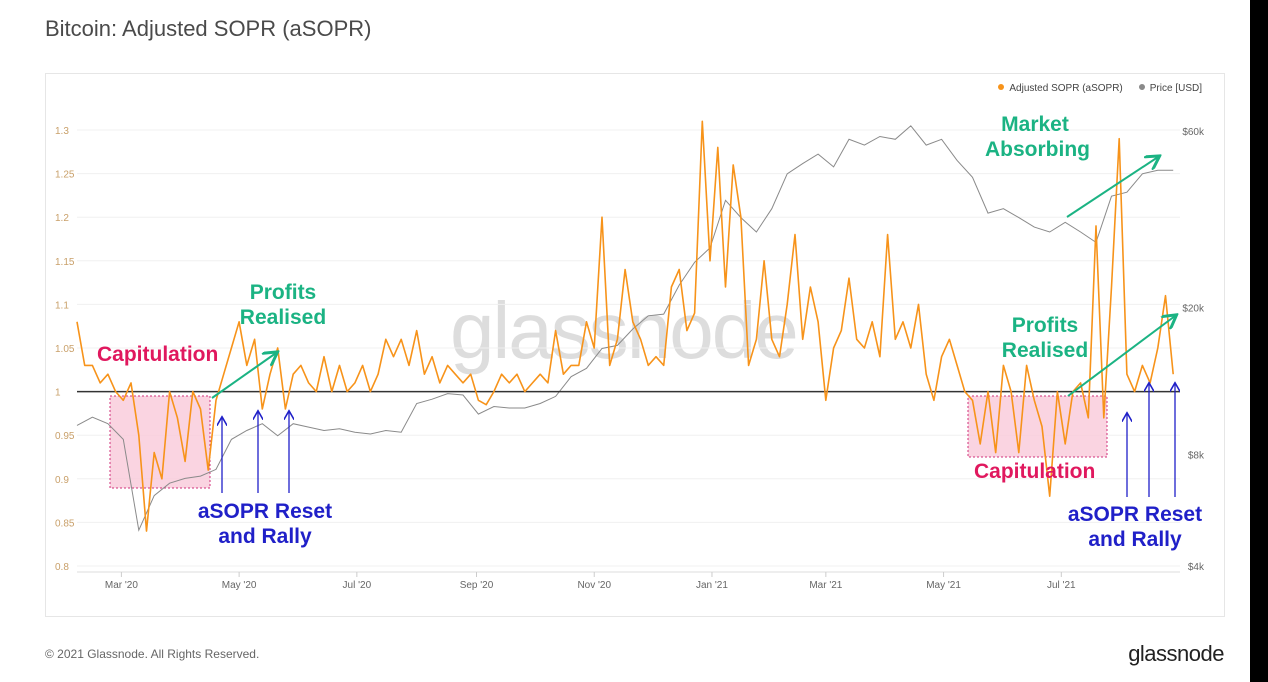 The image size is (1268, 682). I want to click on legend-item-asopr: Adjusted SOPR (aSOPR), so click(1060, 88).